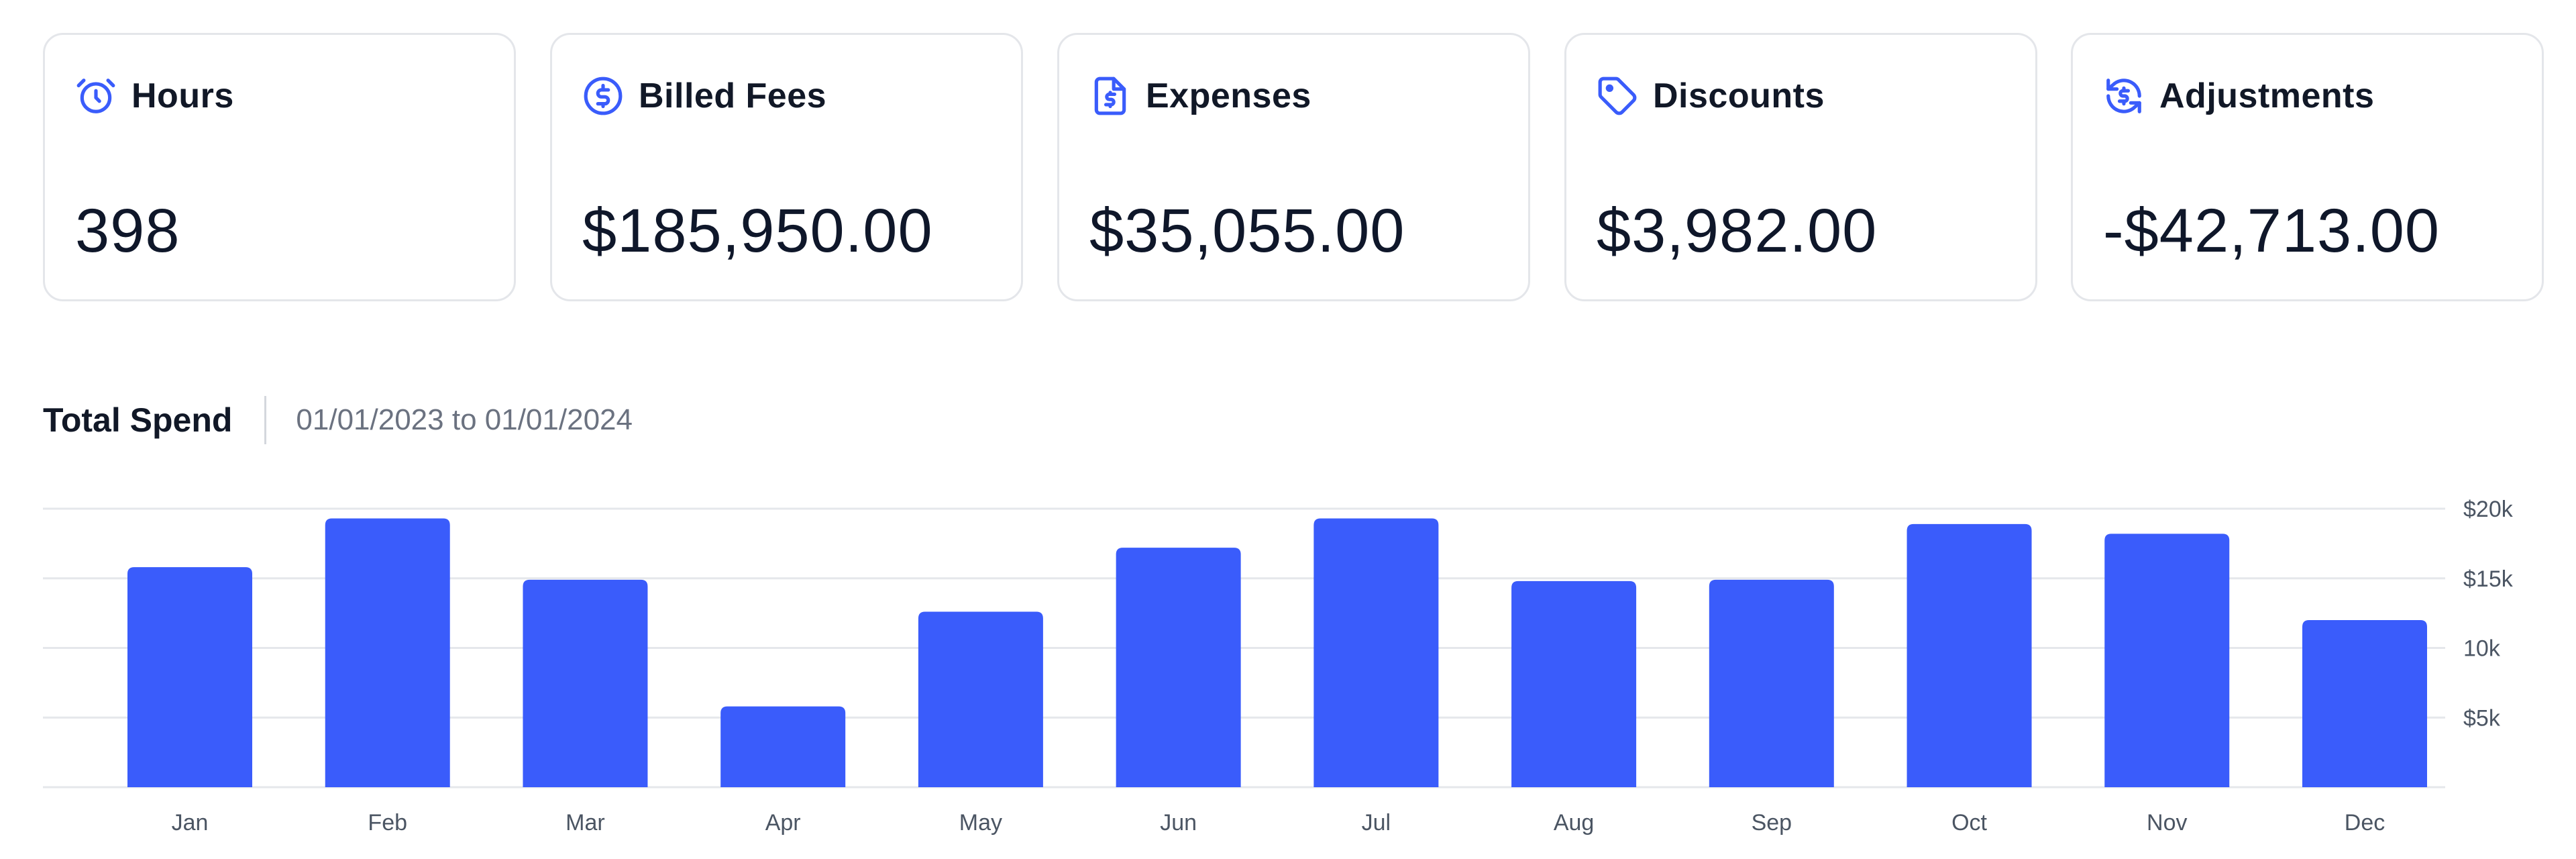 The image size is (2576, 859). I want to click on total-spend-header: Total Spend 01/01/2023 to 01/01/2024, so click(338, 420).